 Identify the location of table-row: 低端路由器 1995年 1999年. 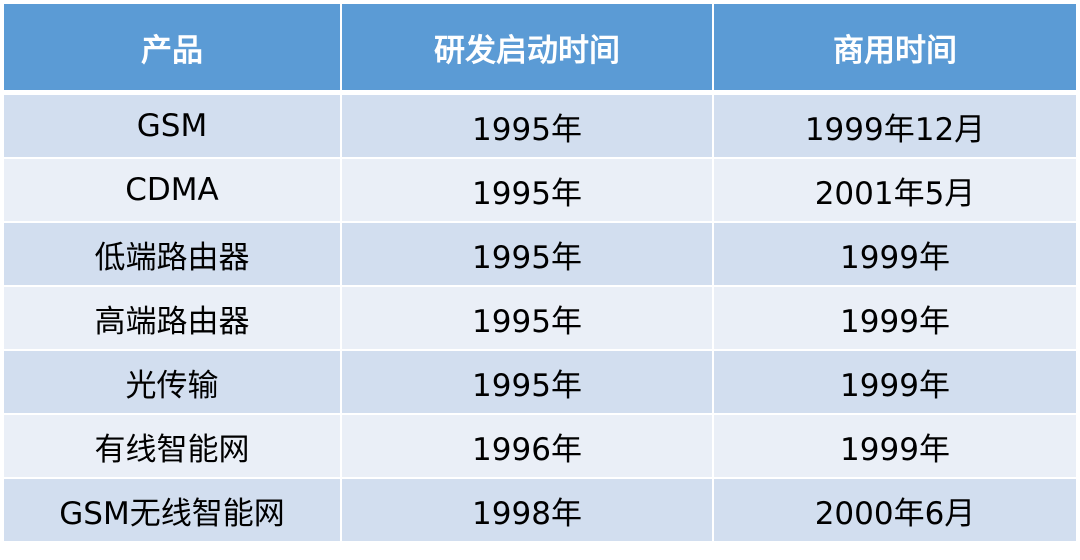
(540, 254).